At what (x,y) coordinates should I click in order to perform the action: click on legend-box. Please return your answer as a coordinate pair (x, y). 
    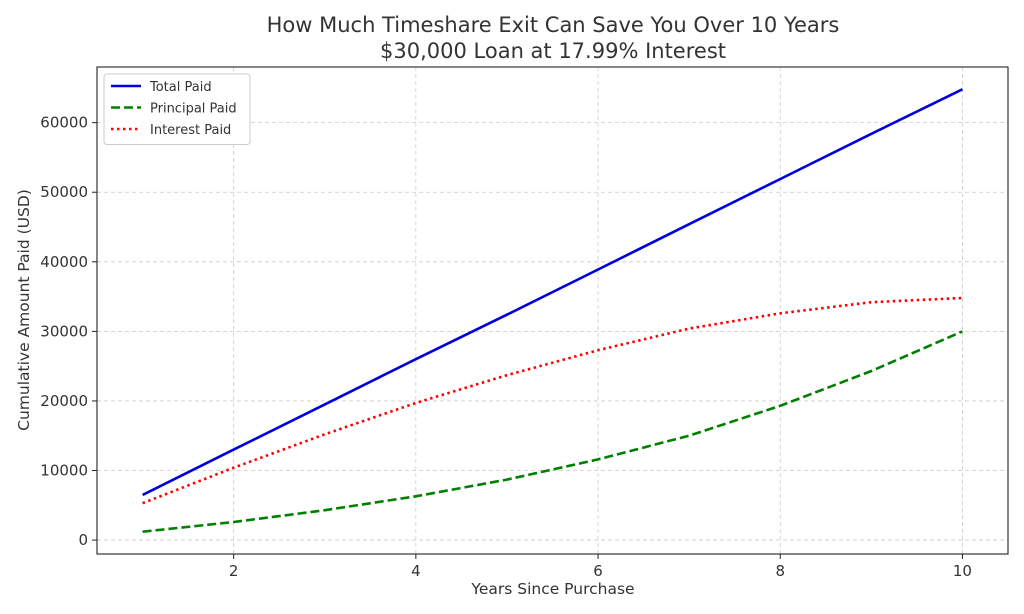
    Looking at the image, I should click on (177, 109).